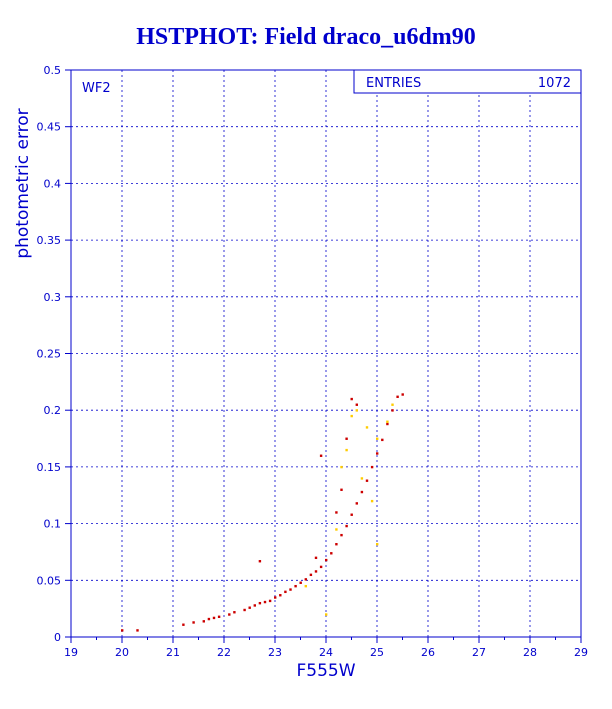 This screenshot has width=612, height=709. I want to click on x-tick-label: 29, so click(581, 652).